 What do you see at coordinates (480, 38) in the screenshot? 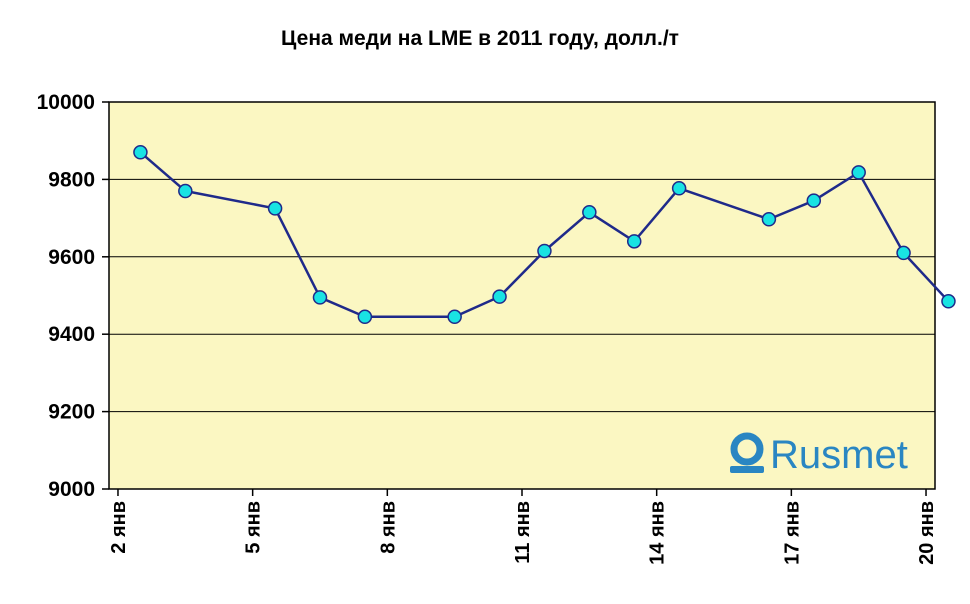
I see `chart-title: Цена меди на LME в 2011 году, долл./т` at bounding box center [480, 38].